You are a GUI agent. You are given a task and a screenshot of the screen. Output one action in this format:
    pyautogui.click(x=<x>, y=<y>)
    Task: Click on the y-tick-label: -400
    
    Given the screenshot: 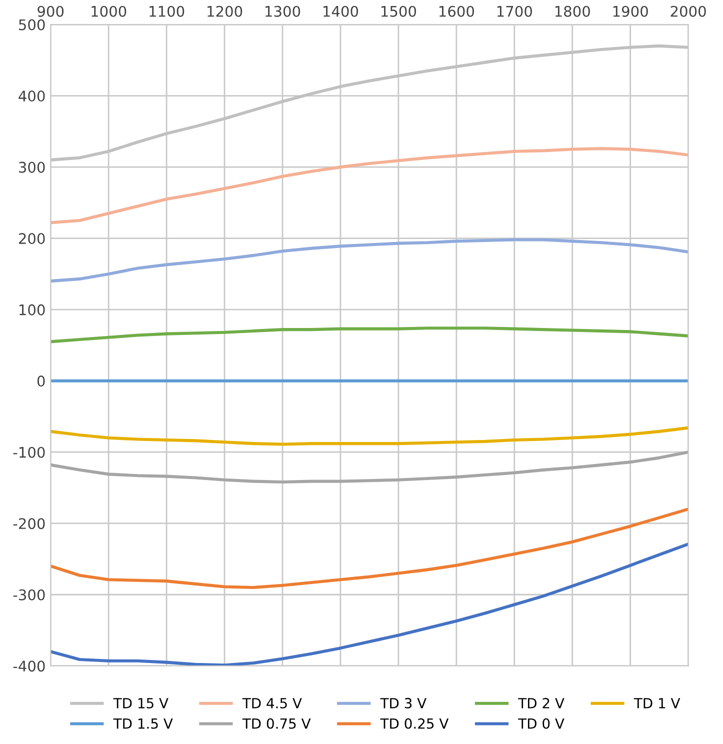 What is the action you would take?
    pyautogui.click(x=29, y=666)
    